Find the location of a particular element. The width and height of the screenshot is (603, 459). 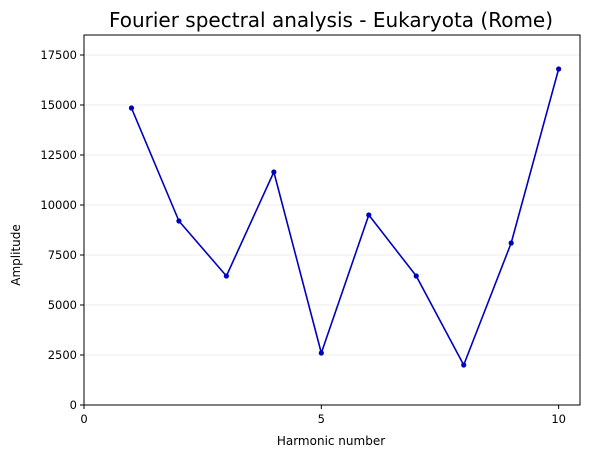

y-tick-label: 10000 is located at coordinates (58, 205).